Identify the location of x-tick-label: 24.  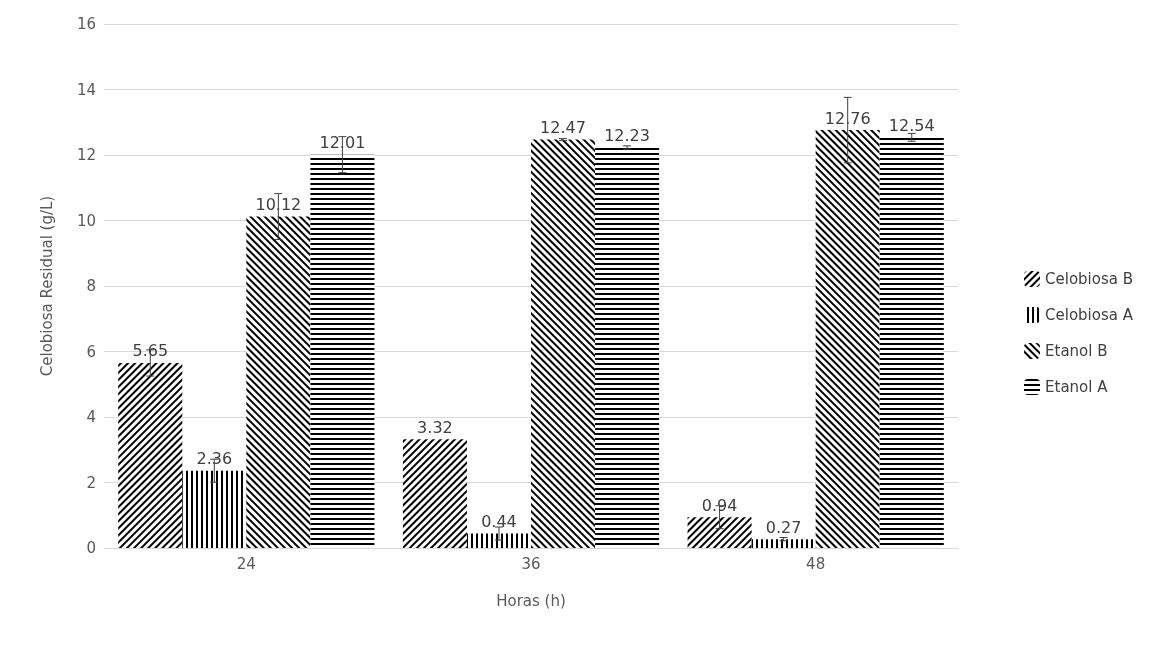
(246, 563).